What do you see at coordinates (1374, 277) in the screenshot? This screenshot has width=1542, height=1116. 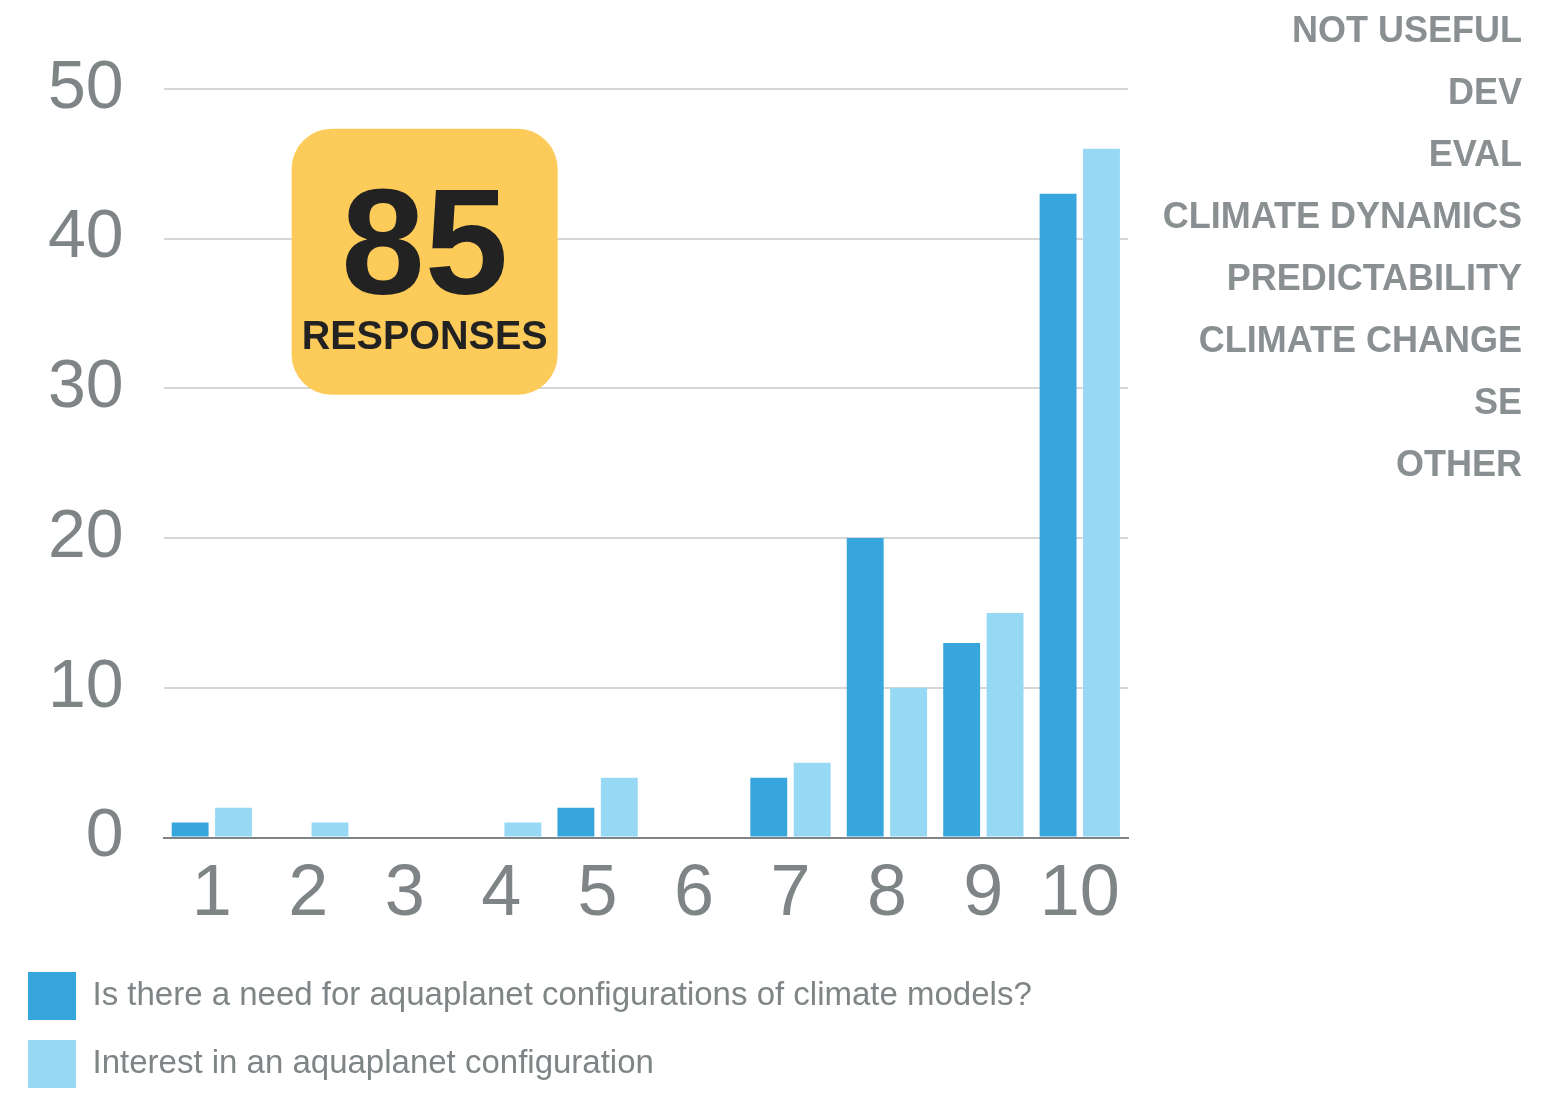 I see `text: PREDICTABILITY` at bounding box center [1374, 277].